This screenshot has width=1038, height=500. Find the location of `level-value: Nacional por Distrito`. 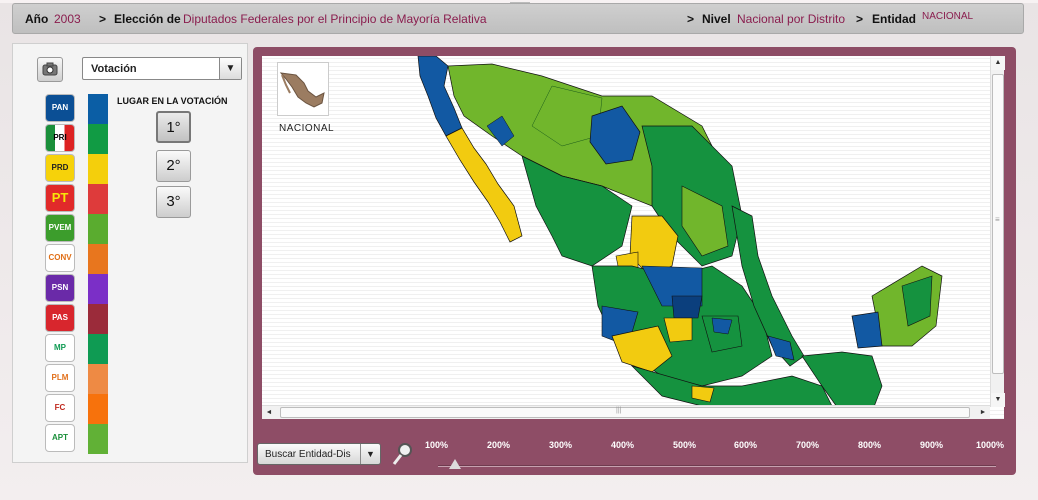

level-value: Nacional por Distrito is located at coordinates (791, 19).